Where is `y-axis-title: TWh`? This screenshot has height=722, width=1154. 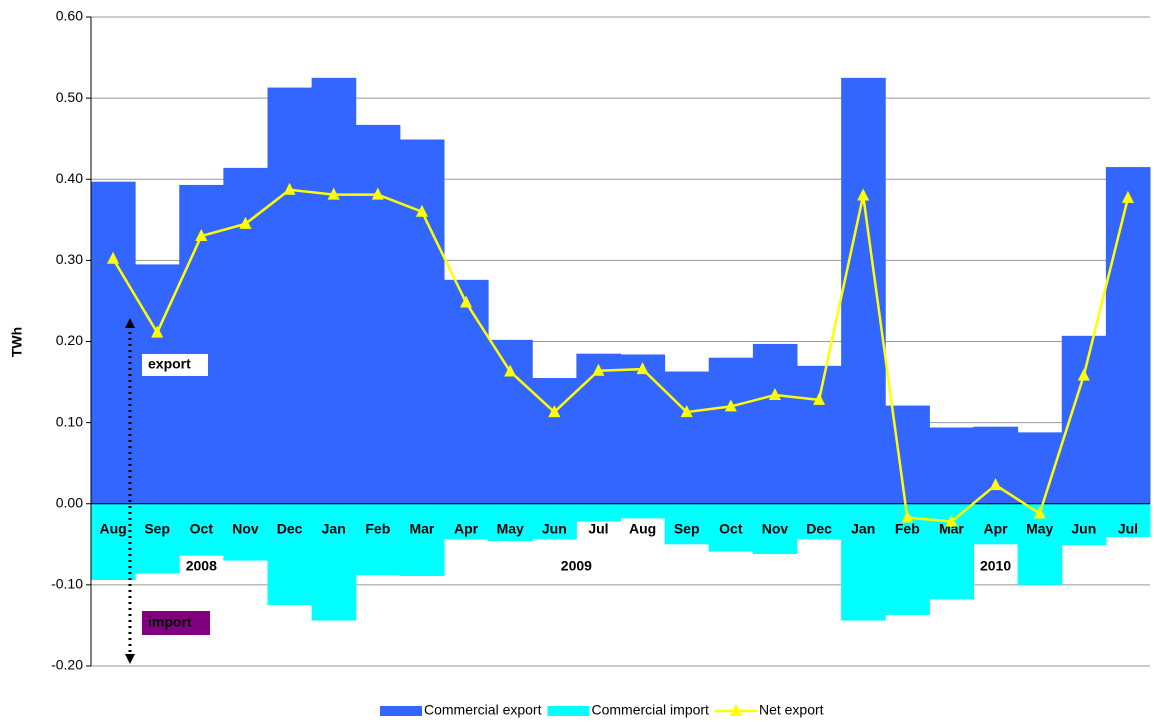
y-axis-title: TWh is located at coordinates (17, 342).